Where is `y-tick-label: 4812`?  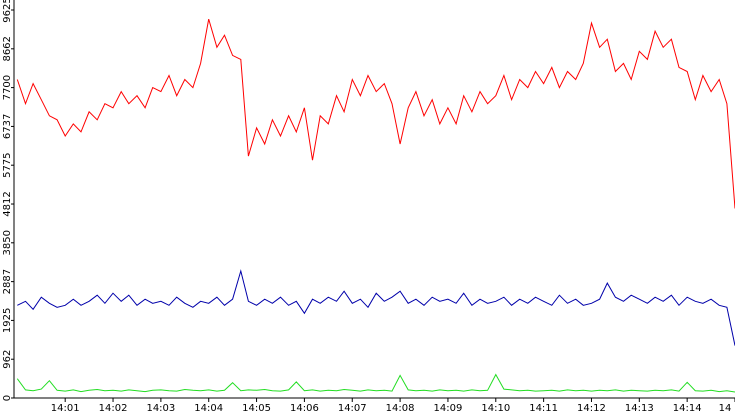
y-tick-label: 4812 is located at coordinates (7, 203).